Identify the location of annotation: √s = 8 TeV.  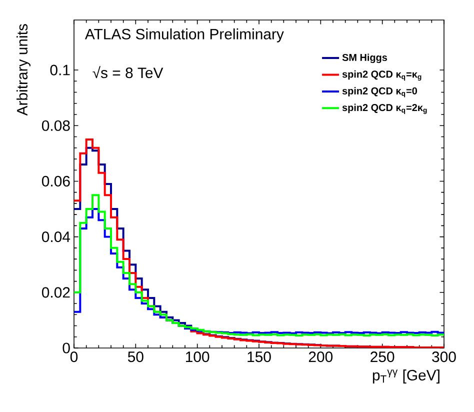
(128, 72).